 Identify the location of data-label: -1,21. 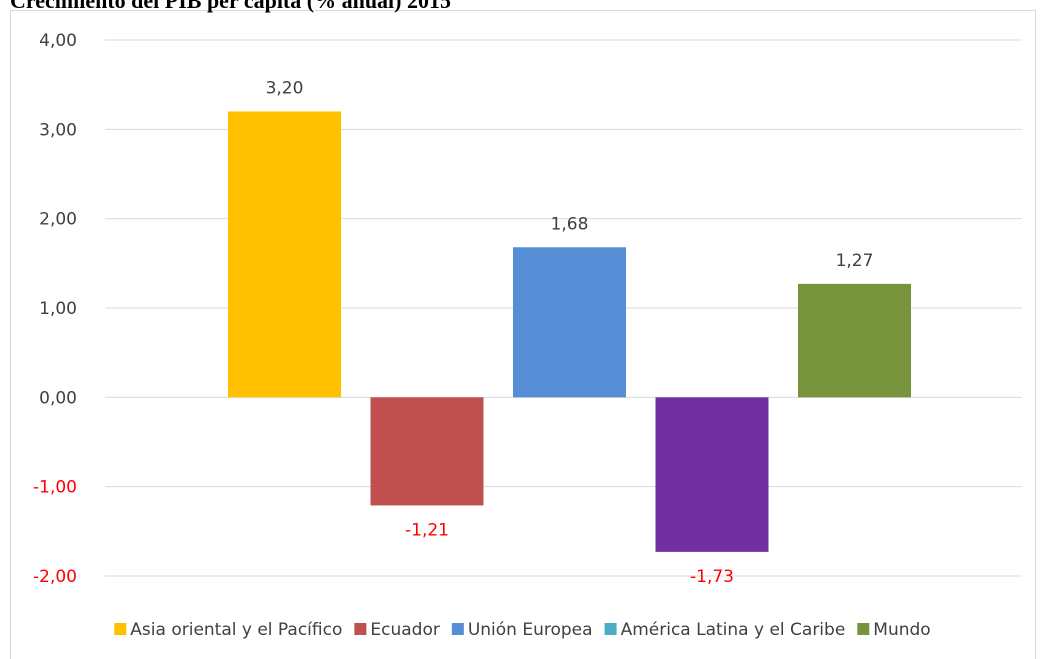
(427, 530).